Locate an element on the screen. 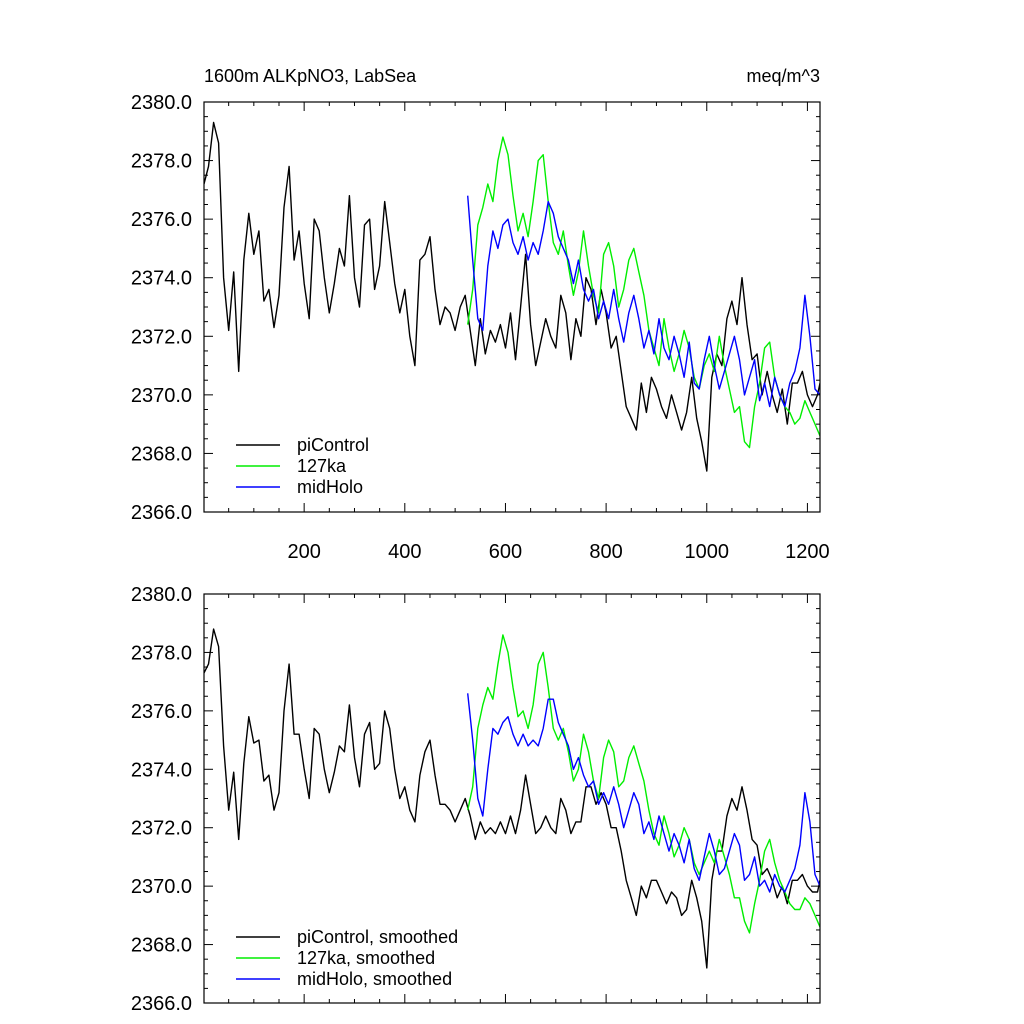 This screenshot has height=1024, width=1024. legend-label: piControl, smoothed is located at coordinates (377, 937).